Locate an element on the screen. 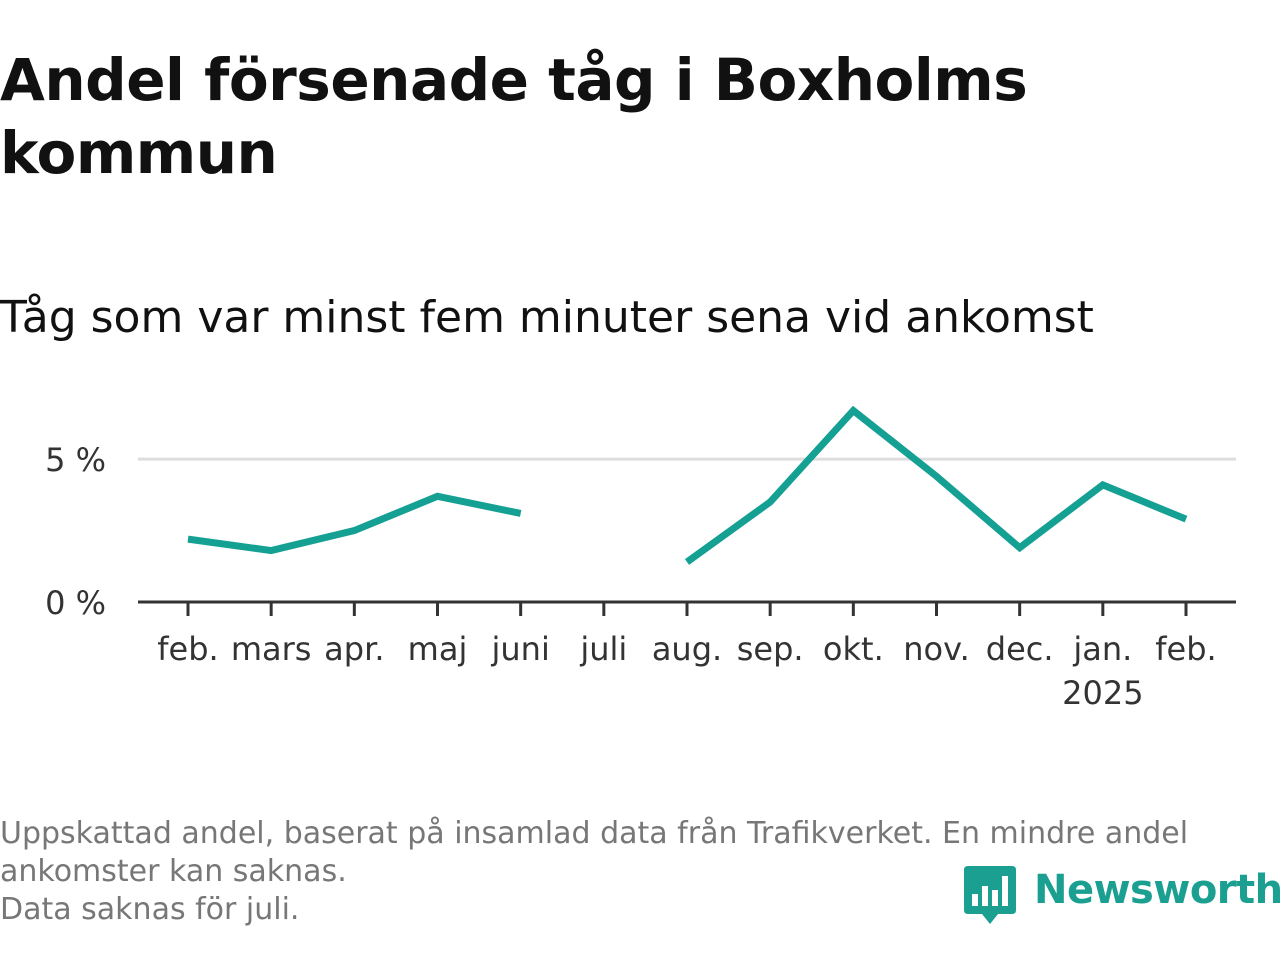 Image resolution: width=1280 pixels, height=960 pixels. x-tick-label: jan. is located at coordinates (1102, 649).